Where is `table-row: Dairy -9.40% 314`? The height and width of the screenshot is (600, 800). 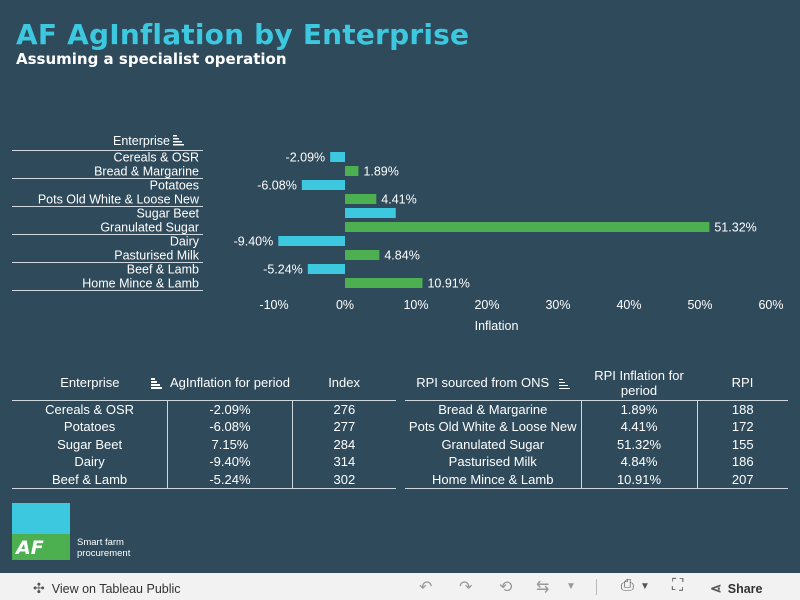
table-row: Dairy -9.40% 314 is located at coordinates (204, 462).